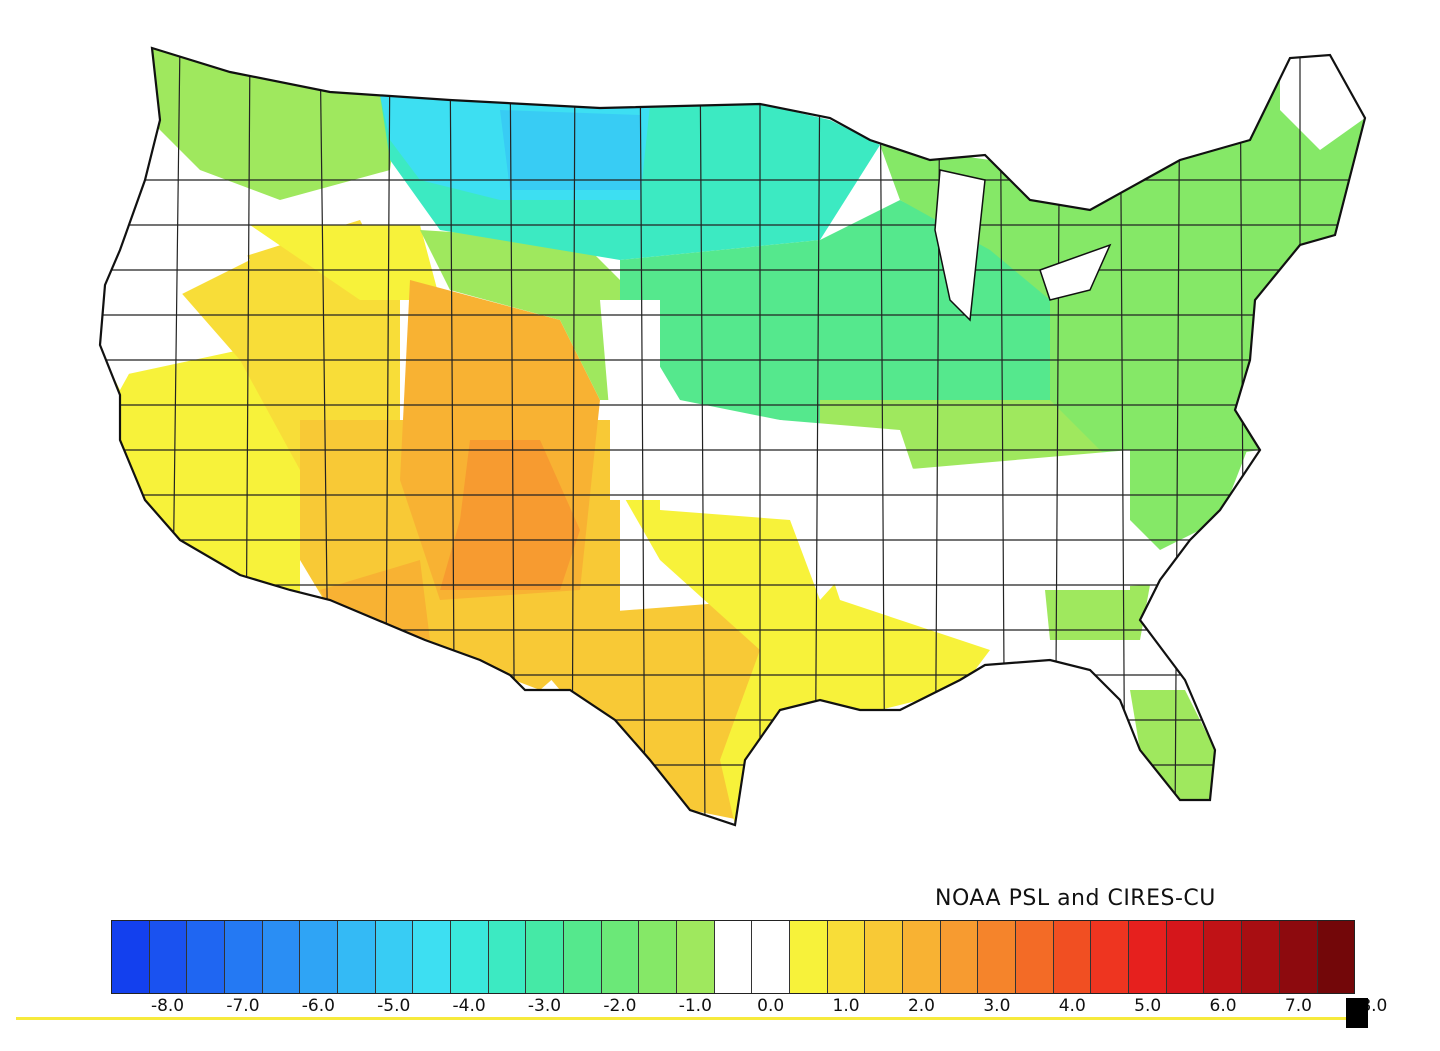 Image resolution: width=1440 pixels, height=1051 pixels. I want to click on region-wyoming, so click(540, 315).